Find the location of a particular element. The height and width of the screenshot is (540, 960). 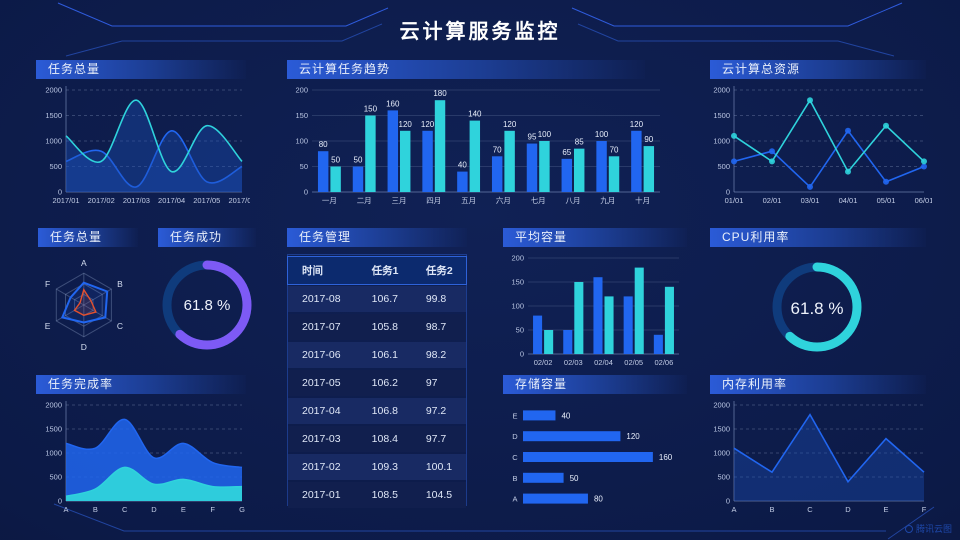

svg-text: 85 is located at coordinates (579, 142).